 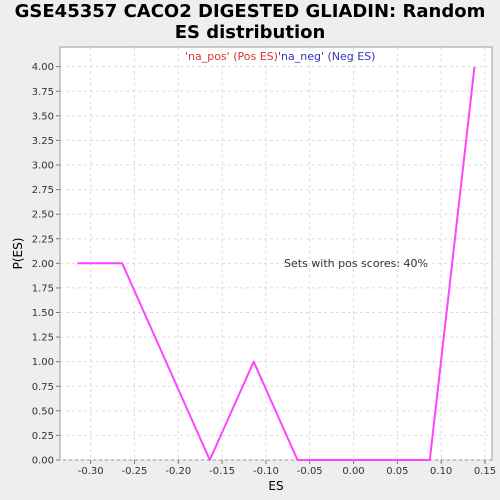 What do you see at coordinates (43, 215) in the screenshot?
I see `y-tick-label: 2.50` at bounding box center [43, 215].